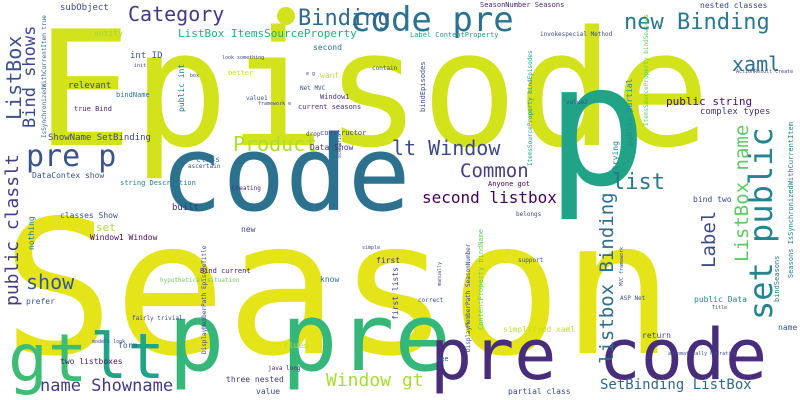 Image resolution: width=800 pixels, height=400 pixels. Describe the element at coordinates (788, 327) in the screenshot. I see `word-name: name` at that location.